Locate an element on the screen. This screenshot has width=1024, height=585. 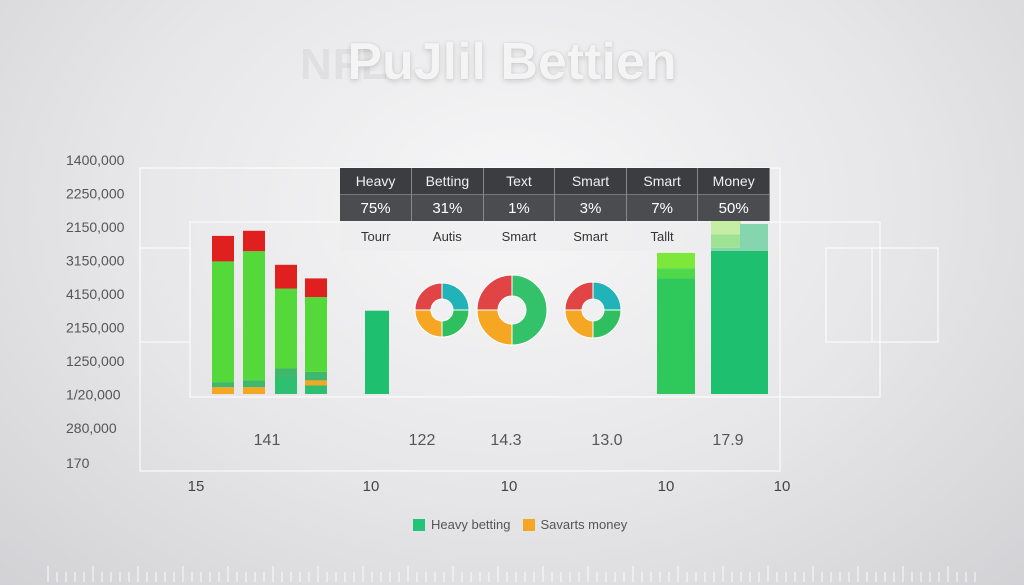
group-label: 14.3 is located at coordinates (505, 440).